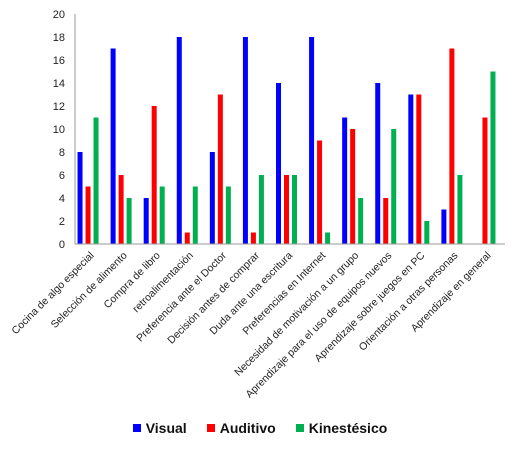 The width and height of the screenshot is (520, 450). What do you see at coordinates (348, 428) in the screenshot?
I see `legend-label: Kinestésico` at bounding box center [348, 428].